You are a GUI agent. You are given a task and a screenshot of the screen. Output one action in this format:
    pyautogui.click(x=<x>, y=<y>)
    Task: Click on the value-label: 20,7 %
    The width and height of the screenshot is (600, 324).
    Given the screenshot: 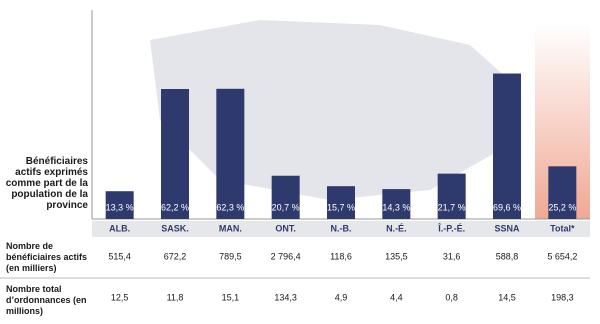 What is the action you would take?
    pyautogui.click(x=286, y=207)
    